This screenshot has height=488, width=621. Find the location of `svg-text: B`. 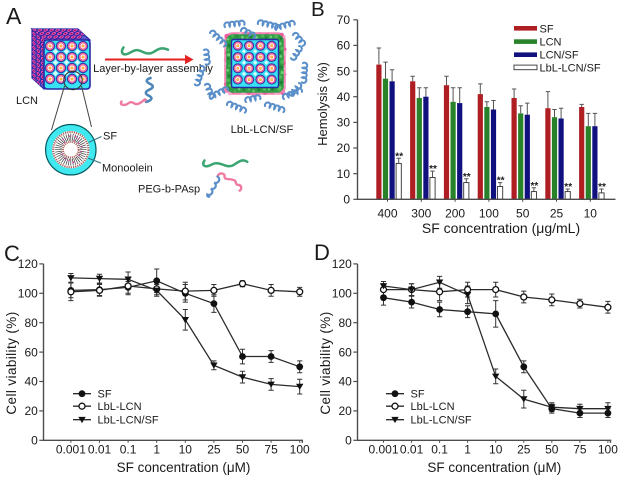

svg-text: B is located at coordinates (318, 10).